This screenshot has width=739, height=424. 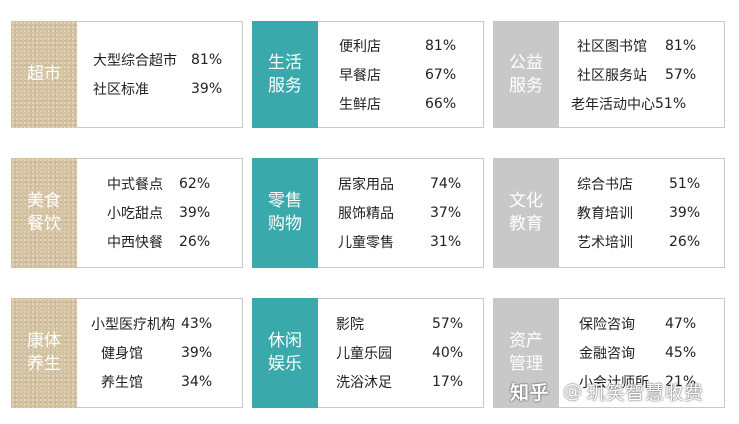 I want to click on item-name: 艺术培训, so click(x=605, y=243).